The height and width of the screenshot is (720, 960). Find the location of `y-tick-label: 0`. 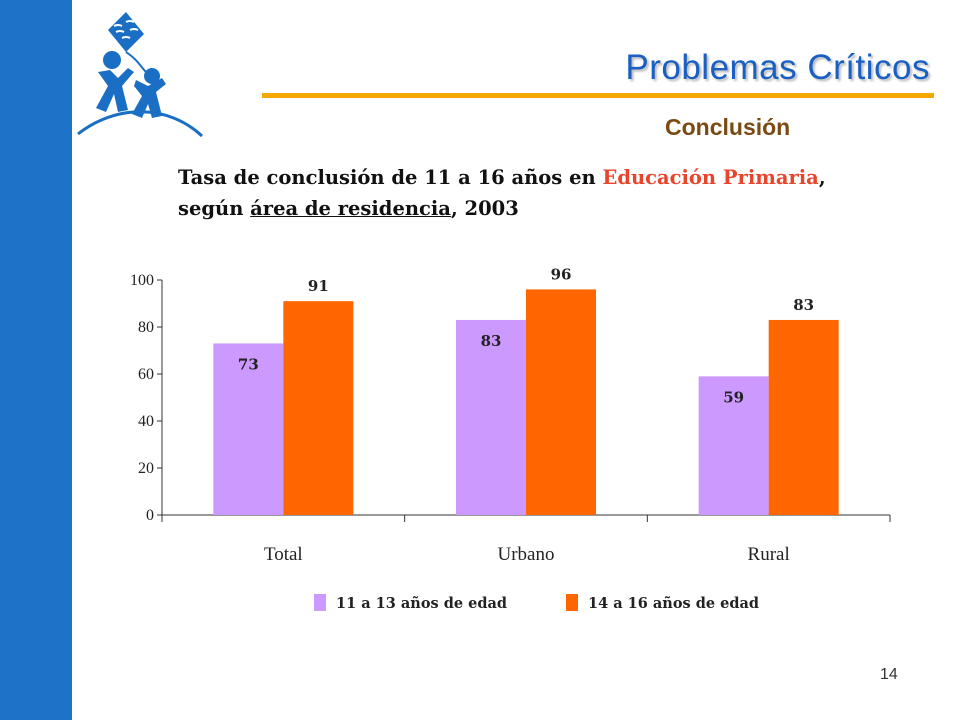

y-tick-label: 0 is located at coordinates (150, 515).